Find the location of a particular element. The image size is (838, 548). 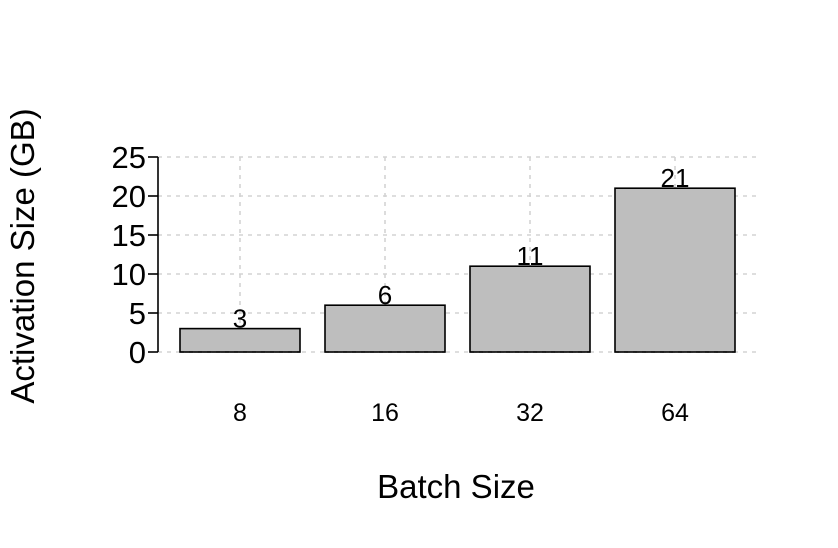

data-label-64: 21 is located at coordinates (675, 178).